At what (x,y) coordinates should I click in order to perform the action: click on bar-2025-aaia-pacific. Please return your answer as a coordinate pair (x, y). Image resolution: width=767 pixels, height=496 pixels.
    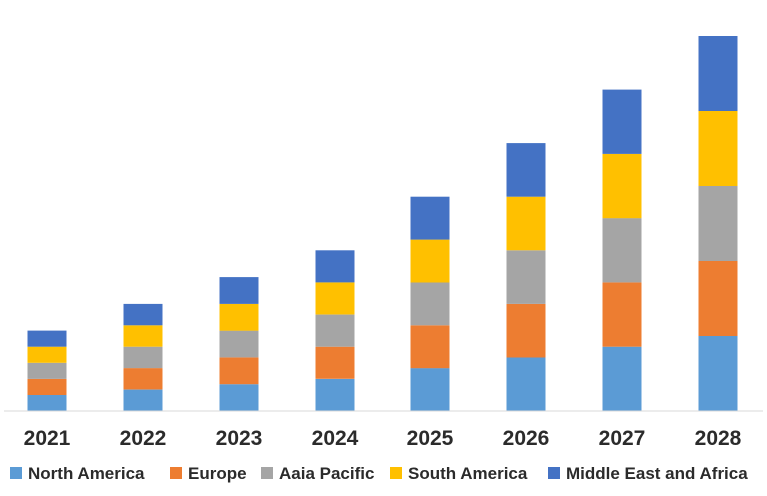
    Looking at the image, I should click on (430, 304).